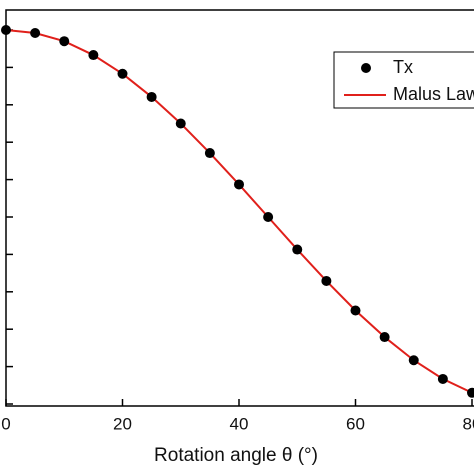  Describe the element at coordinates (366, 68) in the screenshot. I see `legend-marker` at that location.